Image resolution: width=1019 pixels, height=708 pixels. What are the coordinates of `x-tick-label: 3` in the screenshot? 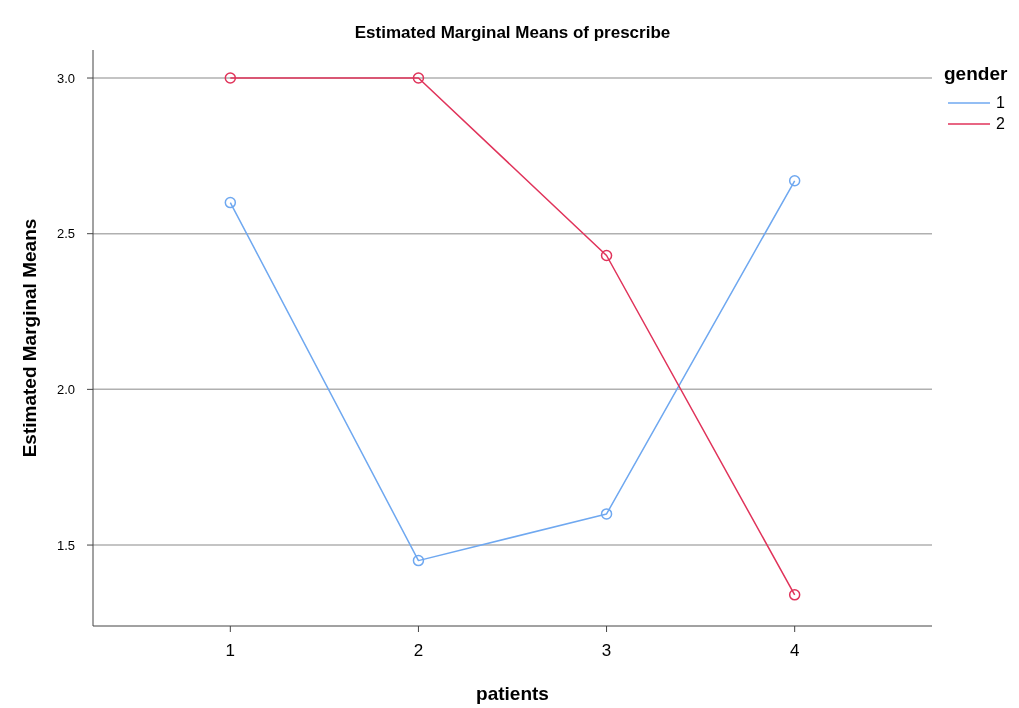 It's located at (606, 650).